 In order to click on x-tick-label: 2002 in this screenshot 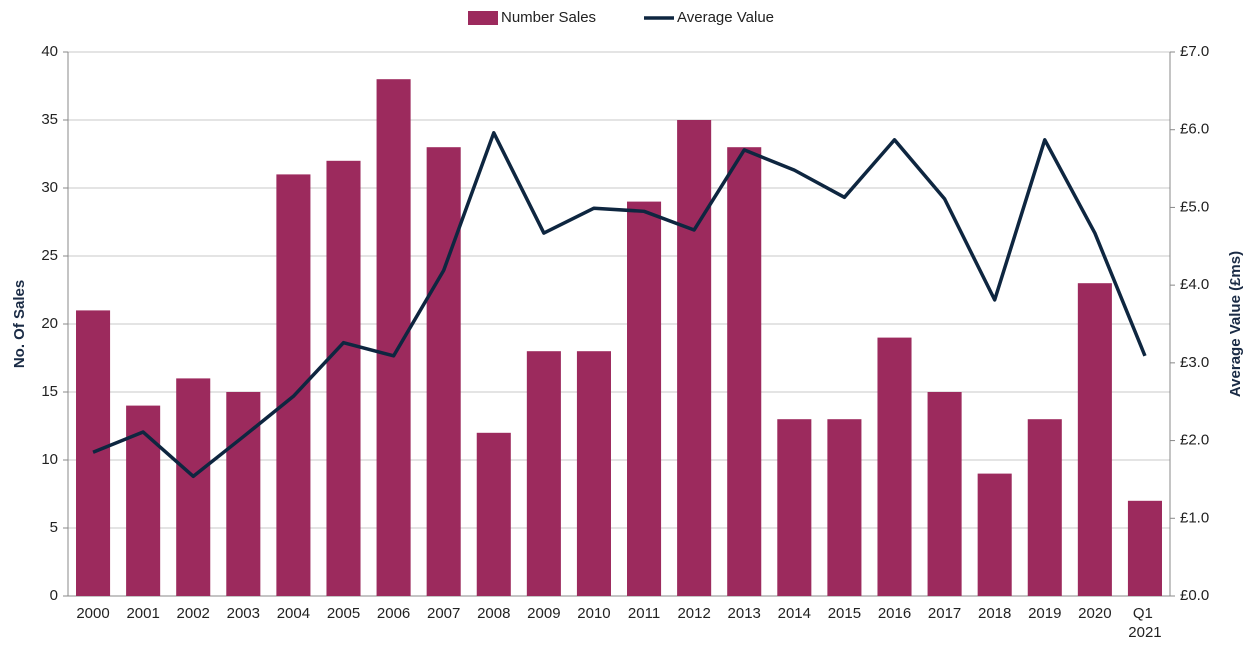, I will do `click(193, 613)`.